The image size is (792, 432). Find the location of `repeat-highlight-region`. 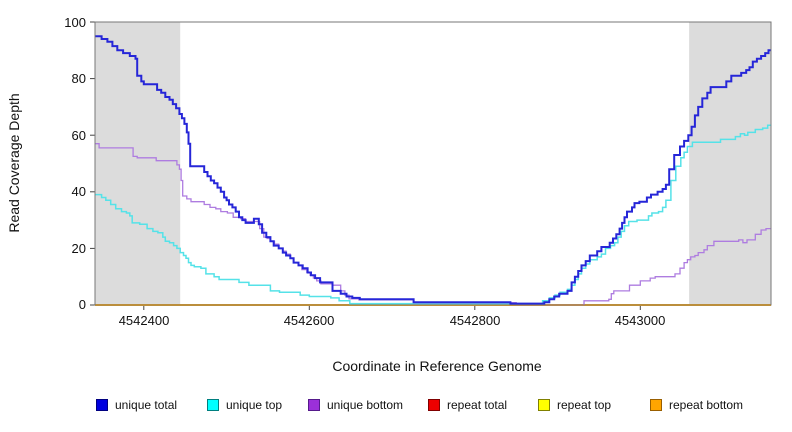

repeat-highlight-region is located at coordinates (730, 163).